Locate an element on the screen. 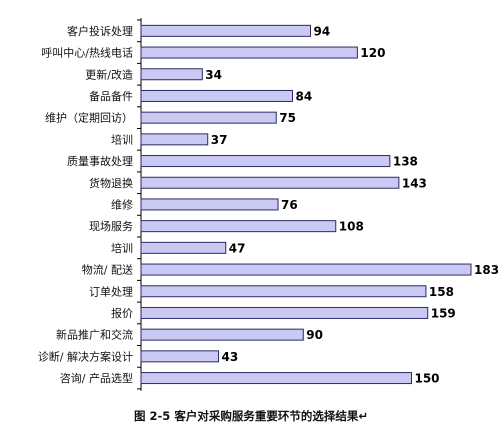  category-label: 新品推广和交流 is located at coordinates (94, 335).